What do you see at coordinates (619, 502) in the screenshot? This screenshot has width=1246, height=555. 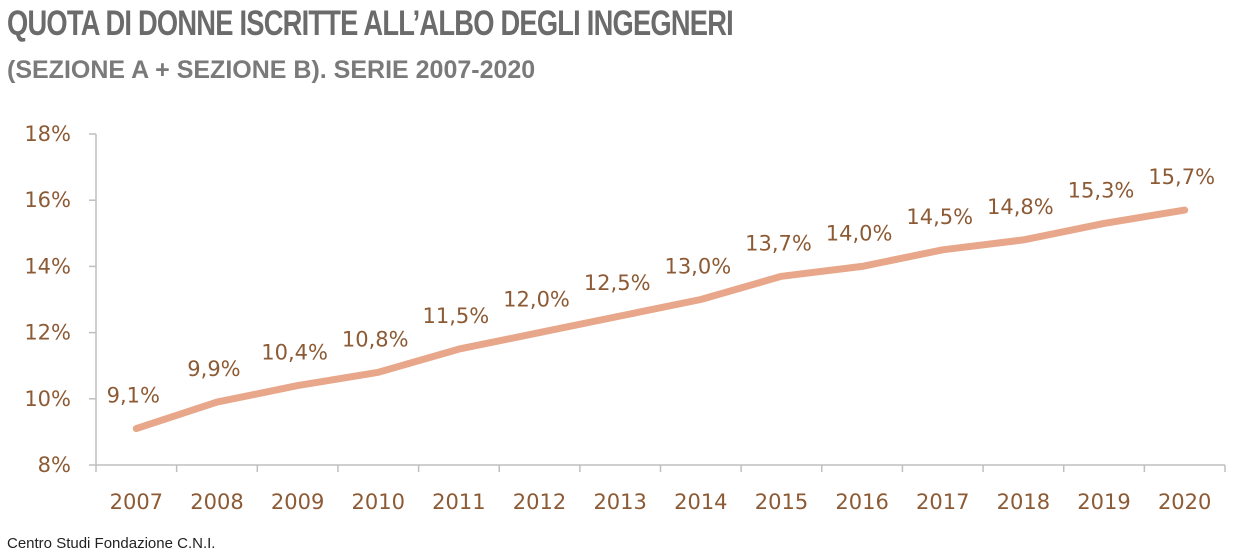 I see `x-tick-label: 2013` at bounding box center [619, 502].